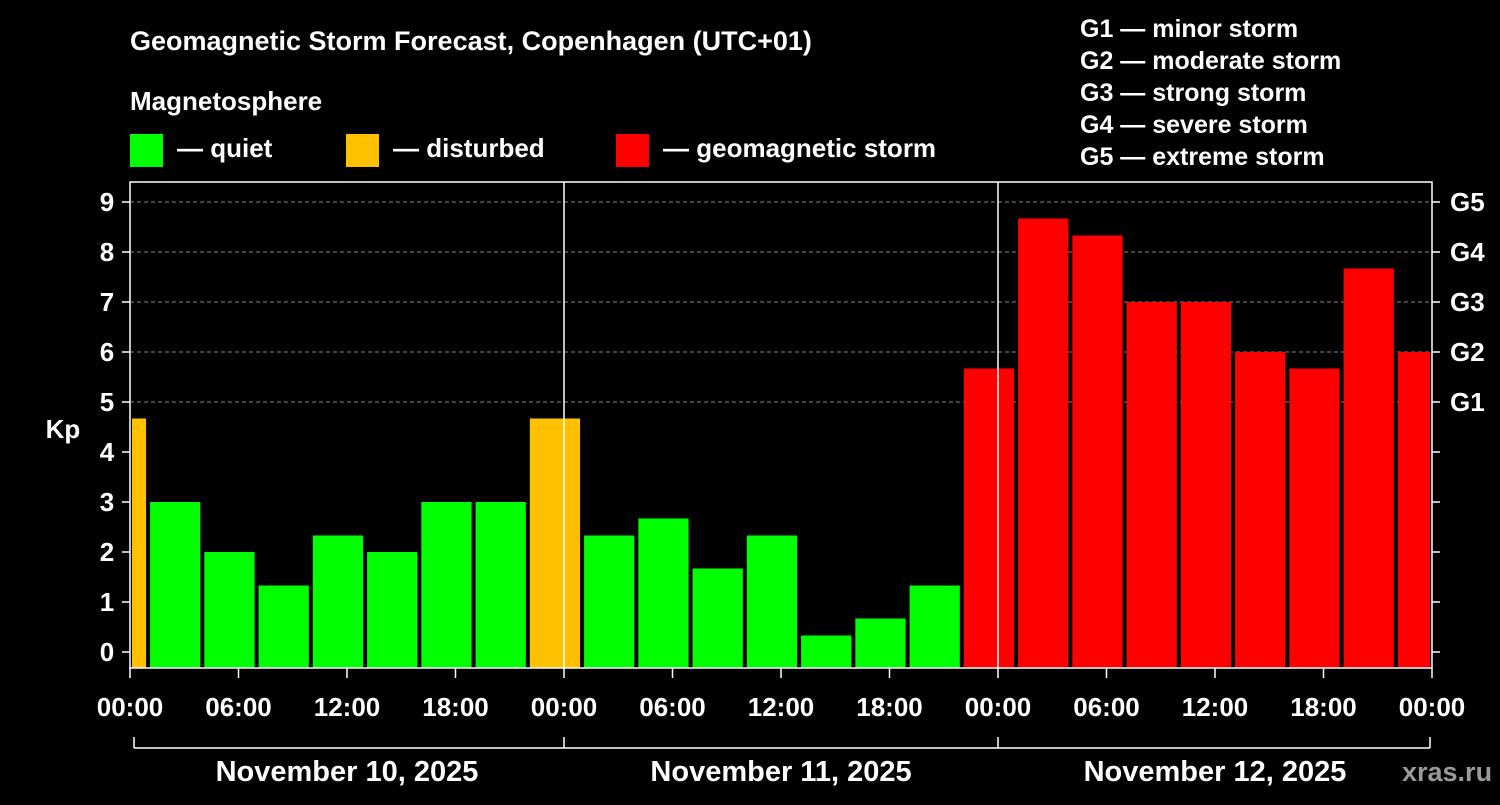  I want to click on legend-swatch-storm, so click(632, 150).